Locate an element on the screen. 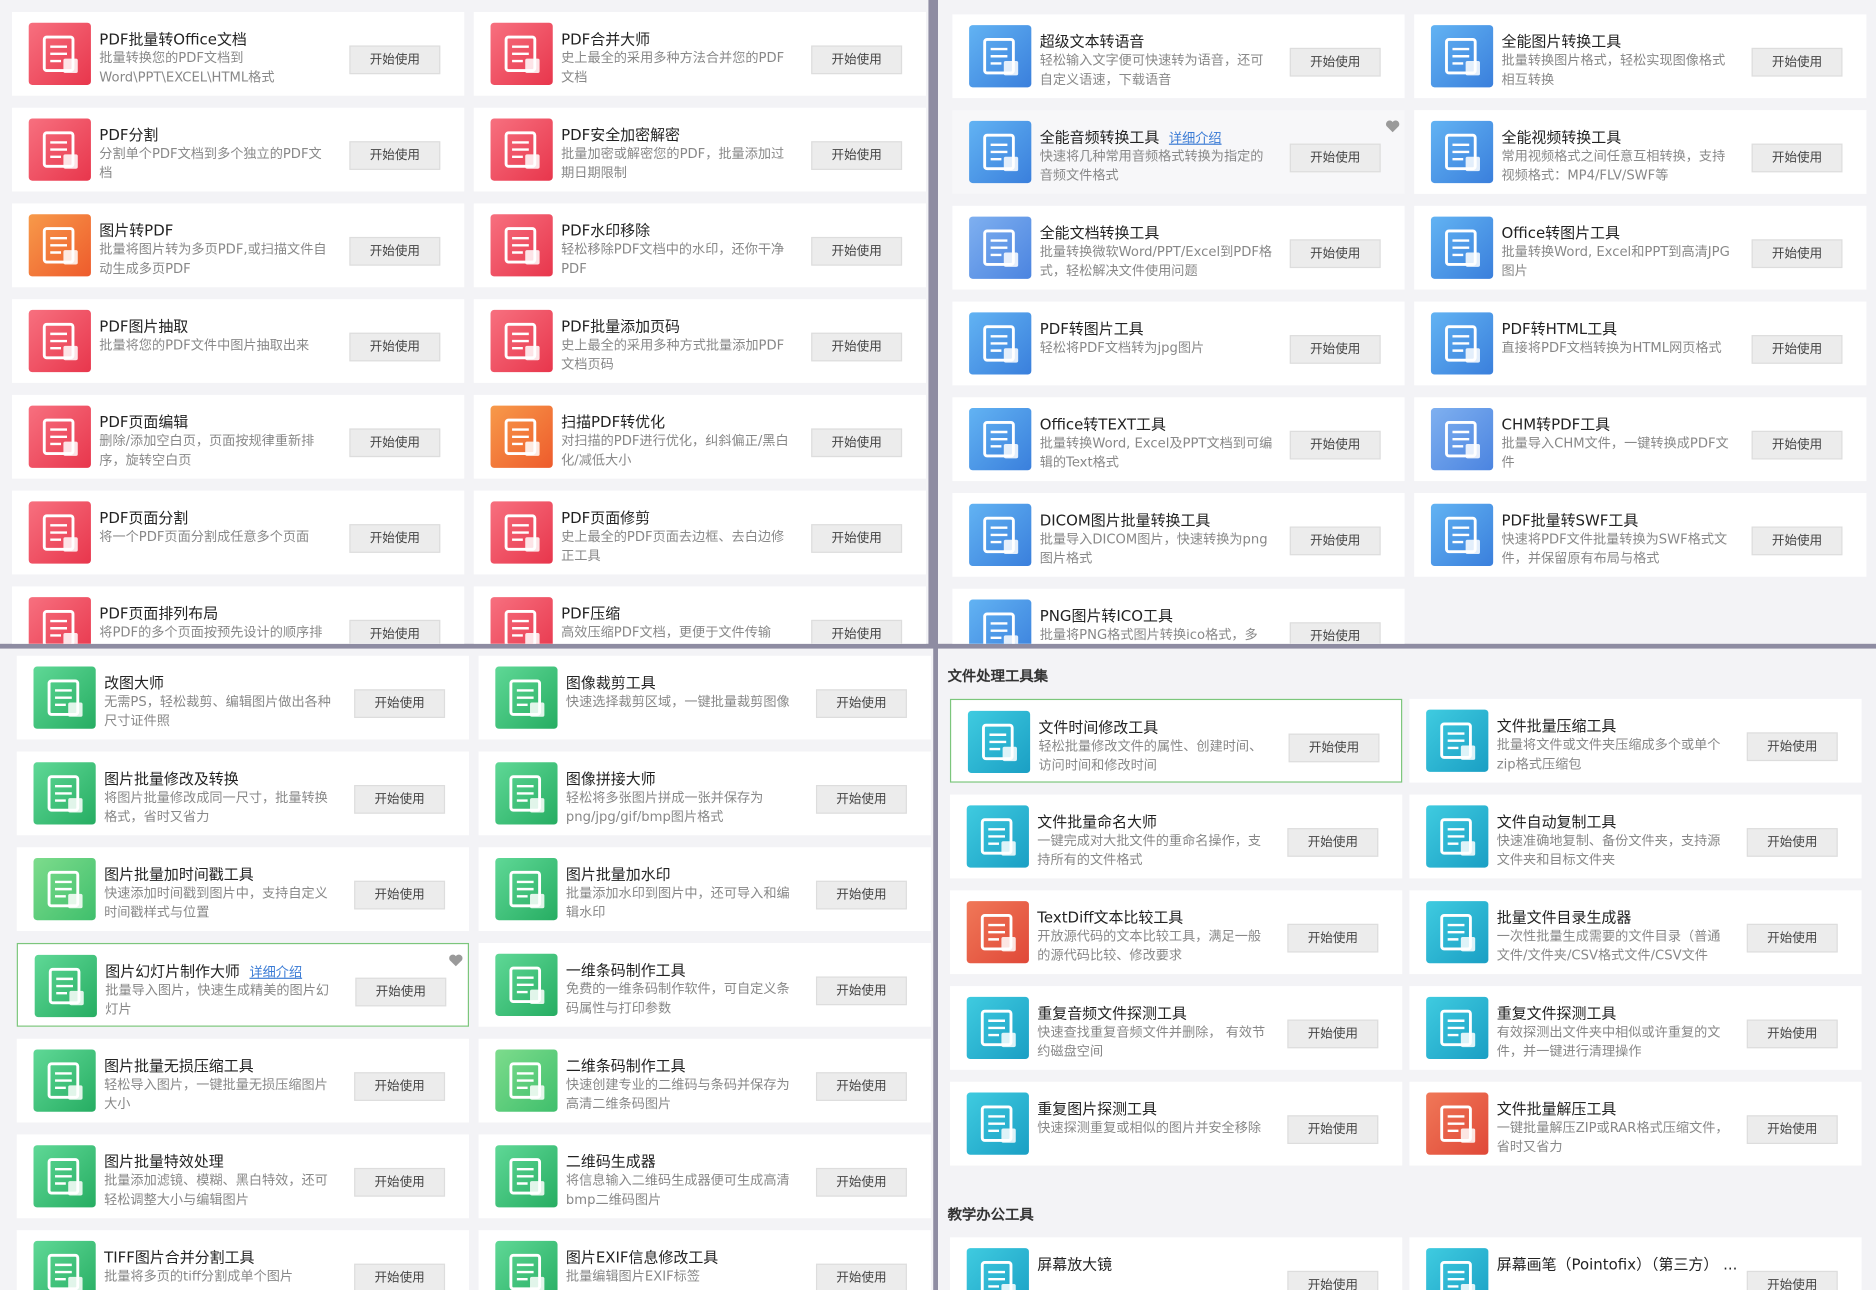  tool-title: PDF安全加密解密 is located at coordinates (620, 133).